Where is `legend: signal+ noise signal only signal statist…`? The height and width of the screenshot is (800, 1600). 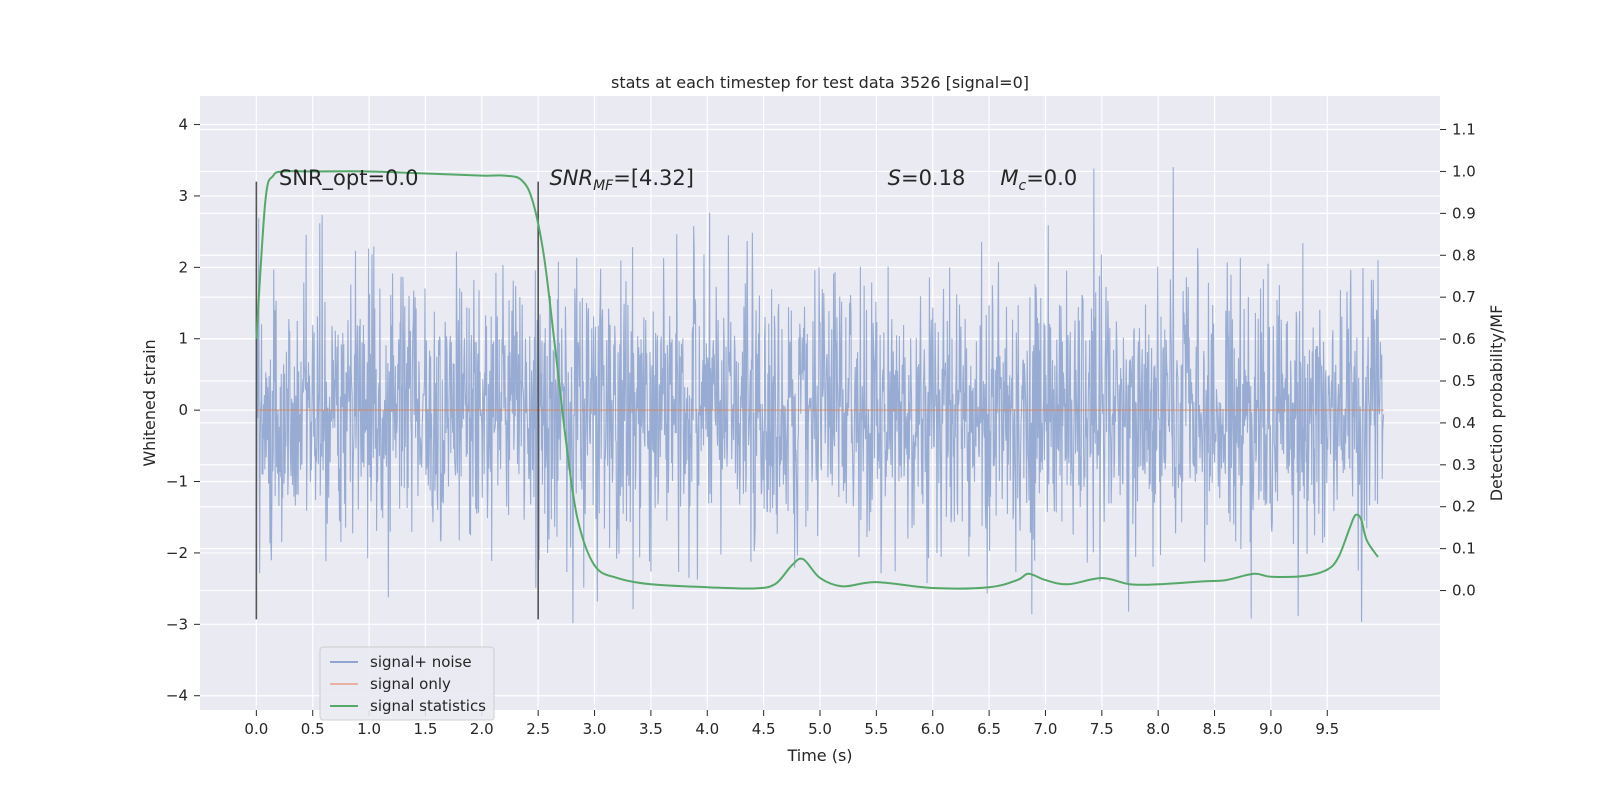 legend: signal+ noise signal only signal statist… is located at coordinates (407, 683).